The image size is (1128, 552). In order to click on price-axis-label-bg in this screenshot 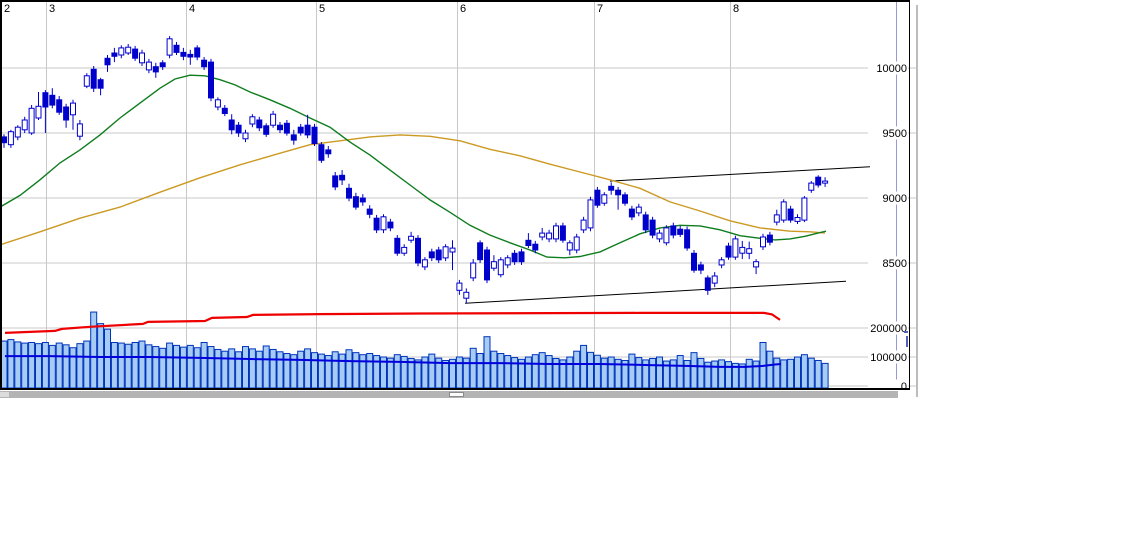, I will do `click(888, 133)`.